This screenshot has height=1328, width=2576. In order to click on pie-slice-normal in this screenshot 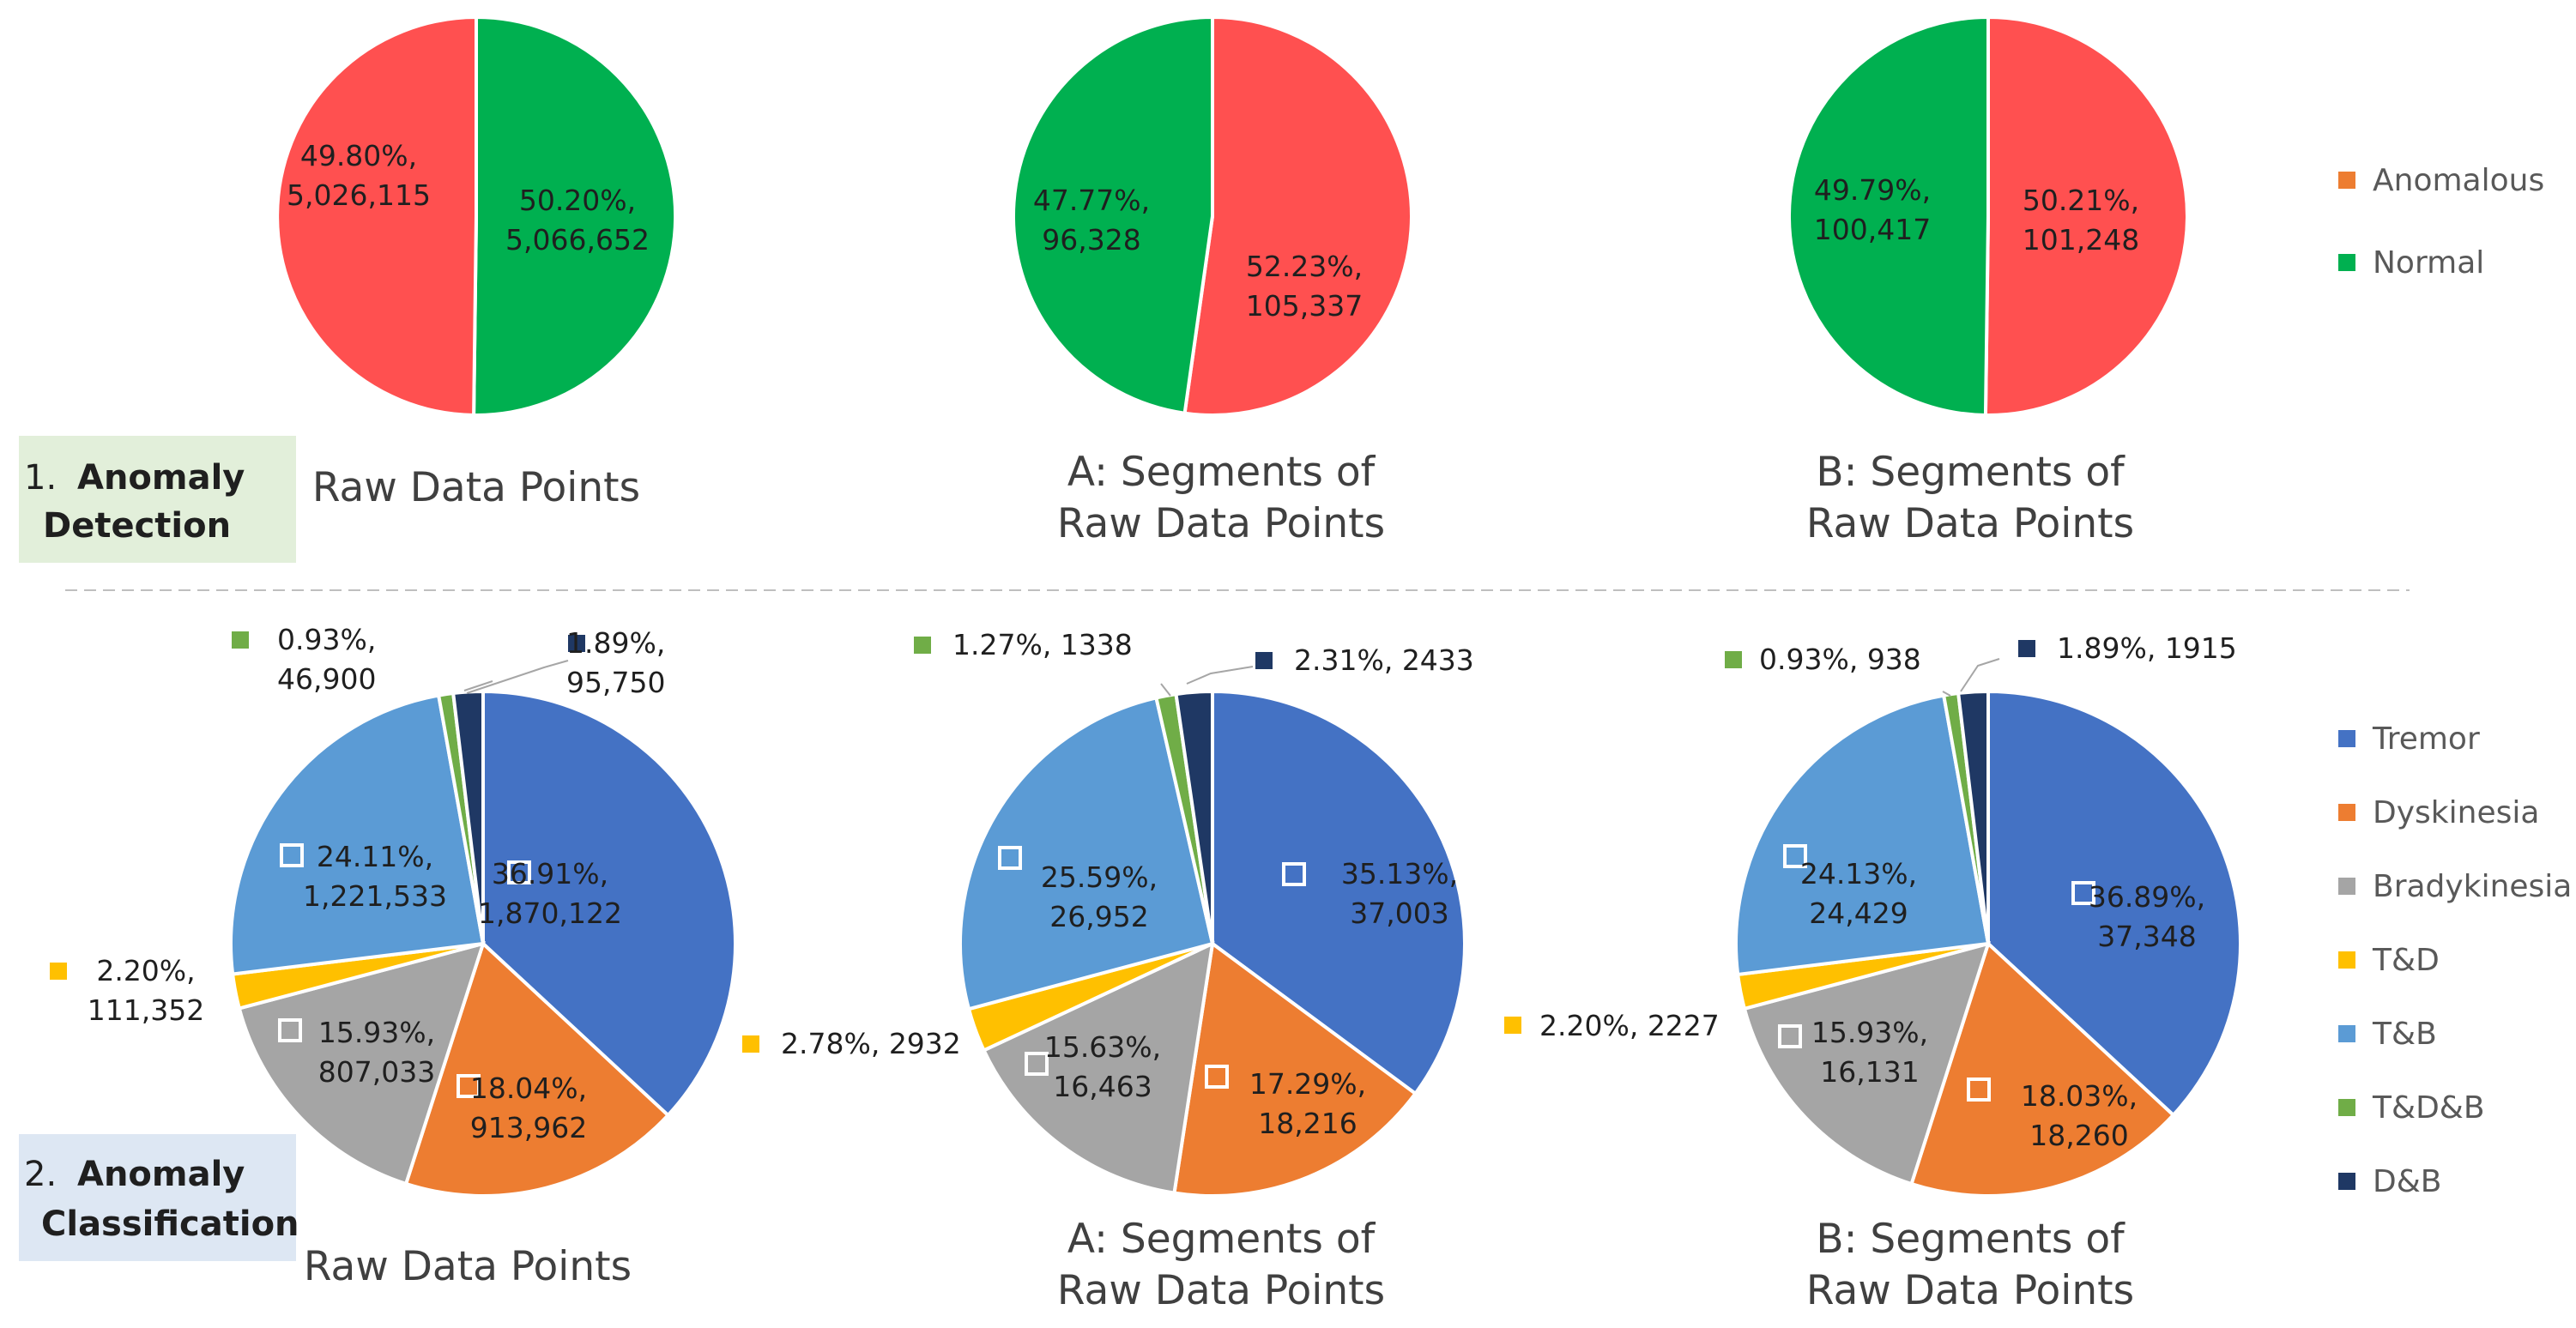, I will do `click(575, 216)`.